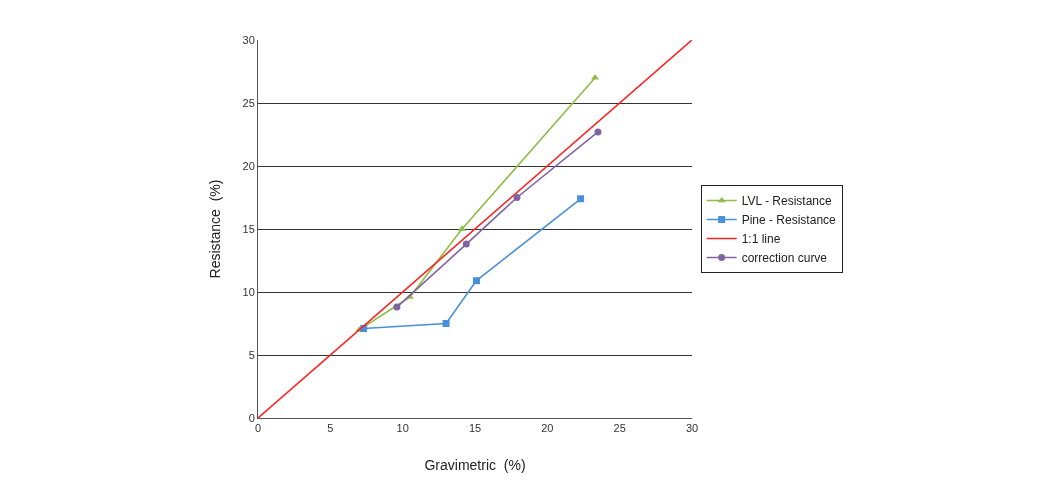 Image resolution: width=1040 pixels, height=482 pixels. What do you see at coordinates (789, 220) in the screenshot?
I see `legend-label: Pine - Resistance` at bounding box center [789, 220].